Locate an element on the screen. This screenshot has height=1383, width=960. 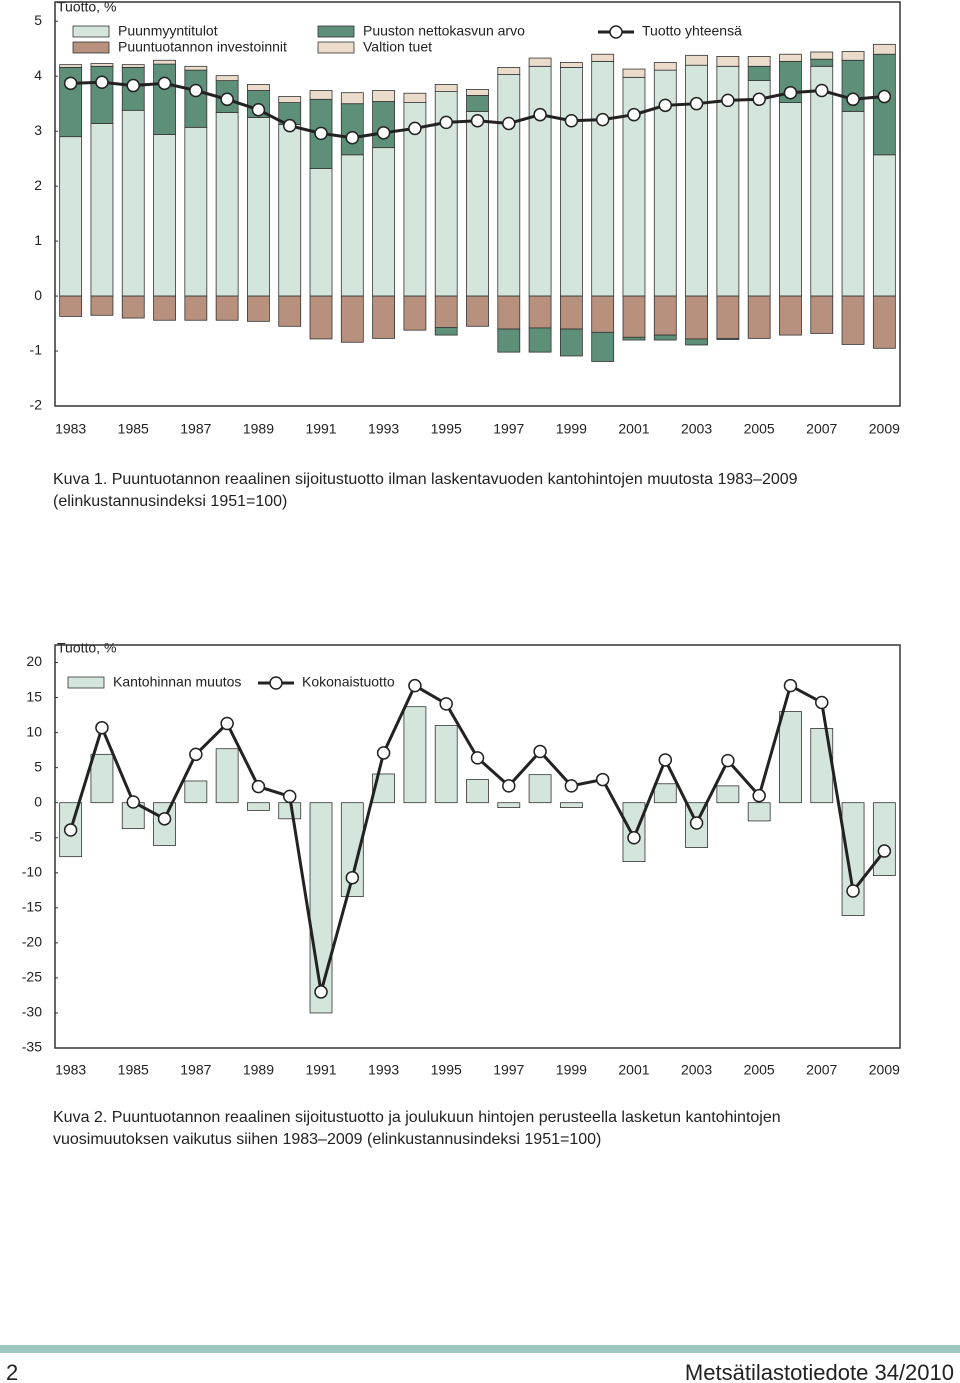
y-tick-label: -25 is located at coordinates (32, 977).